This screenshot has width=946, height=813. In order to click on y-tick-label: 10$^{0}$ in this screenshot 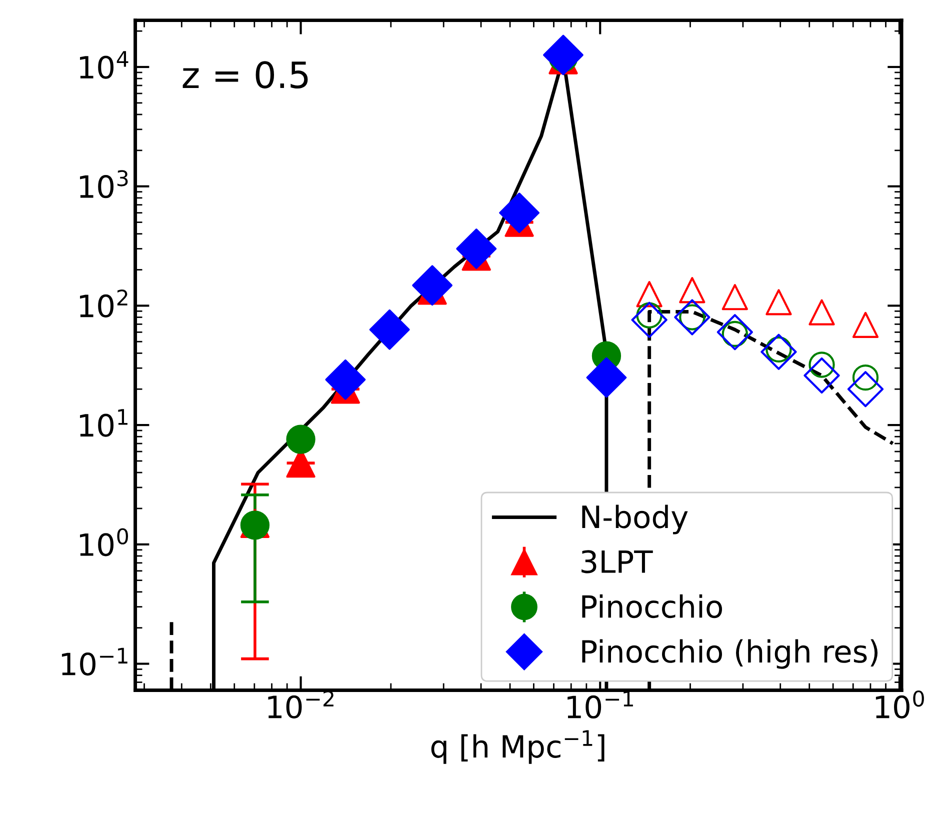, I will do `click(104, 542)`.